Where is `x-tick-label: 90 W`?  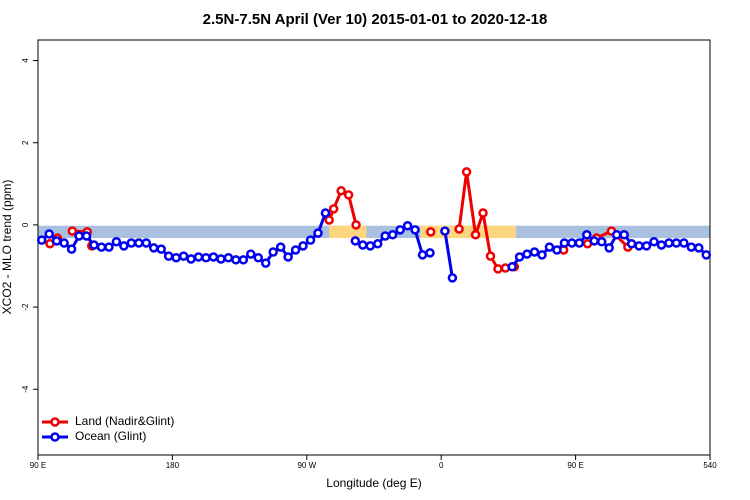
x-tick-label: 90 W is located at coordinates (306, 465).